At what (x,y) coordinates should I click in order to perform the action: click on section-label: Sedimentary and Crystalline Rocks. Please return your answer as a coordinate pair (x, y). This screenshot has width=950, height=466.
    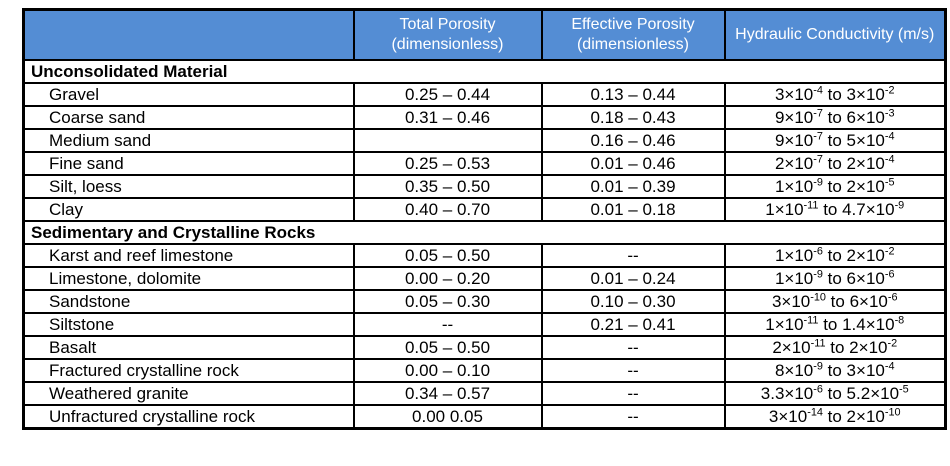
    Looking at the image, I should click on (484, 232).